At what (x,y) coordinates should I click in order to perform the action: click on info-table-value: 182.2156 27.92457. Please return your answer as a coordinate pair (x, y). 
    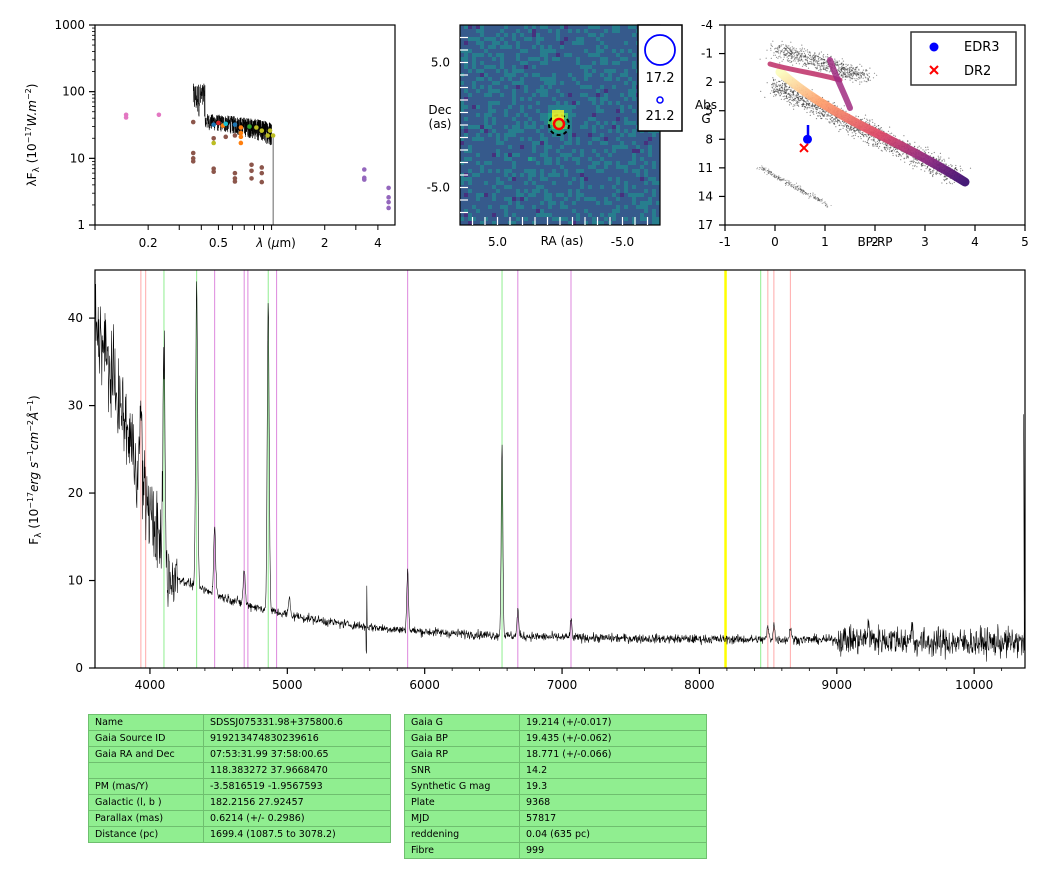
    Looking at the image, I should click on (297, 802).